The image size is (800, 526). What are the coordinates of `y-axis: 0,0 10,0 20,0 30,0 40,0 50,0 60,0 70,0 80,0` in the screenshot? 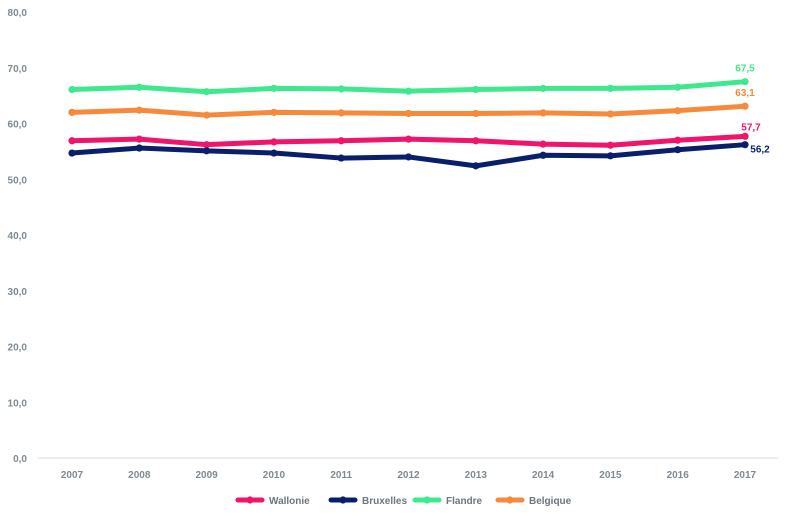 It's located at (18, 236).